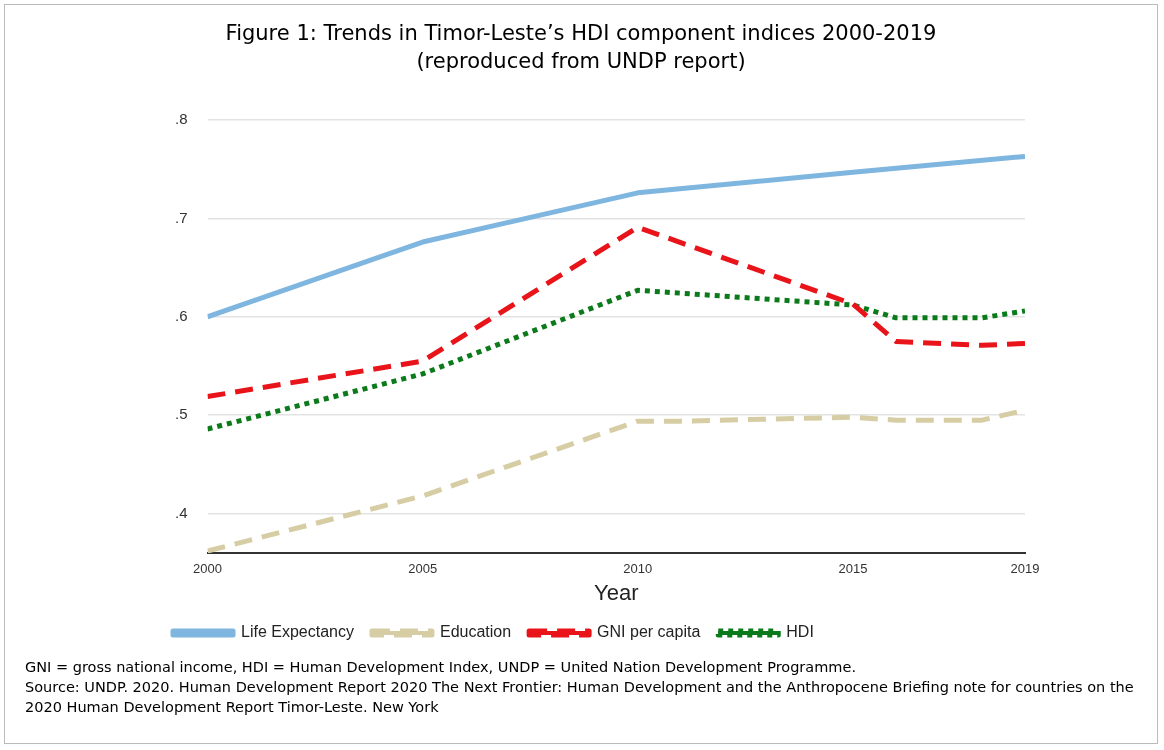 The image size is (1164, 750). What do you see at coordinates (297, 632) in the screenshot?
I see `legend-label: Life Expectancy` at bounding box center [297, 632].